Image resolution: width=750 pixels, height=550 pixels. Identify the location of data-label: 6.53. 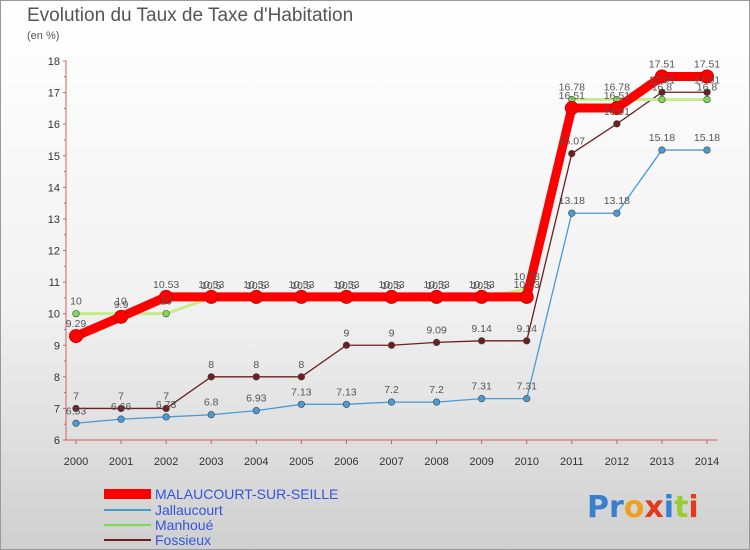
(76, 411).